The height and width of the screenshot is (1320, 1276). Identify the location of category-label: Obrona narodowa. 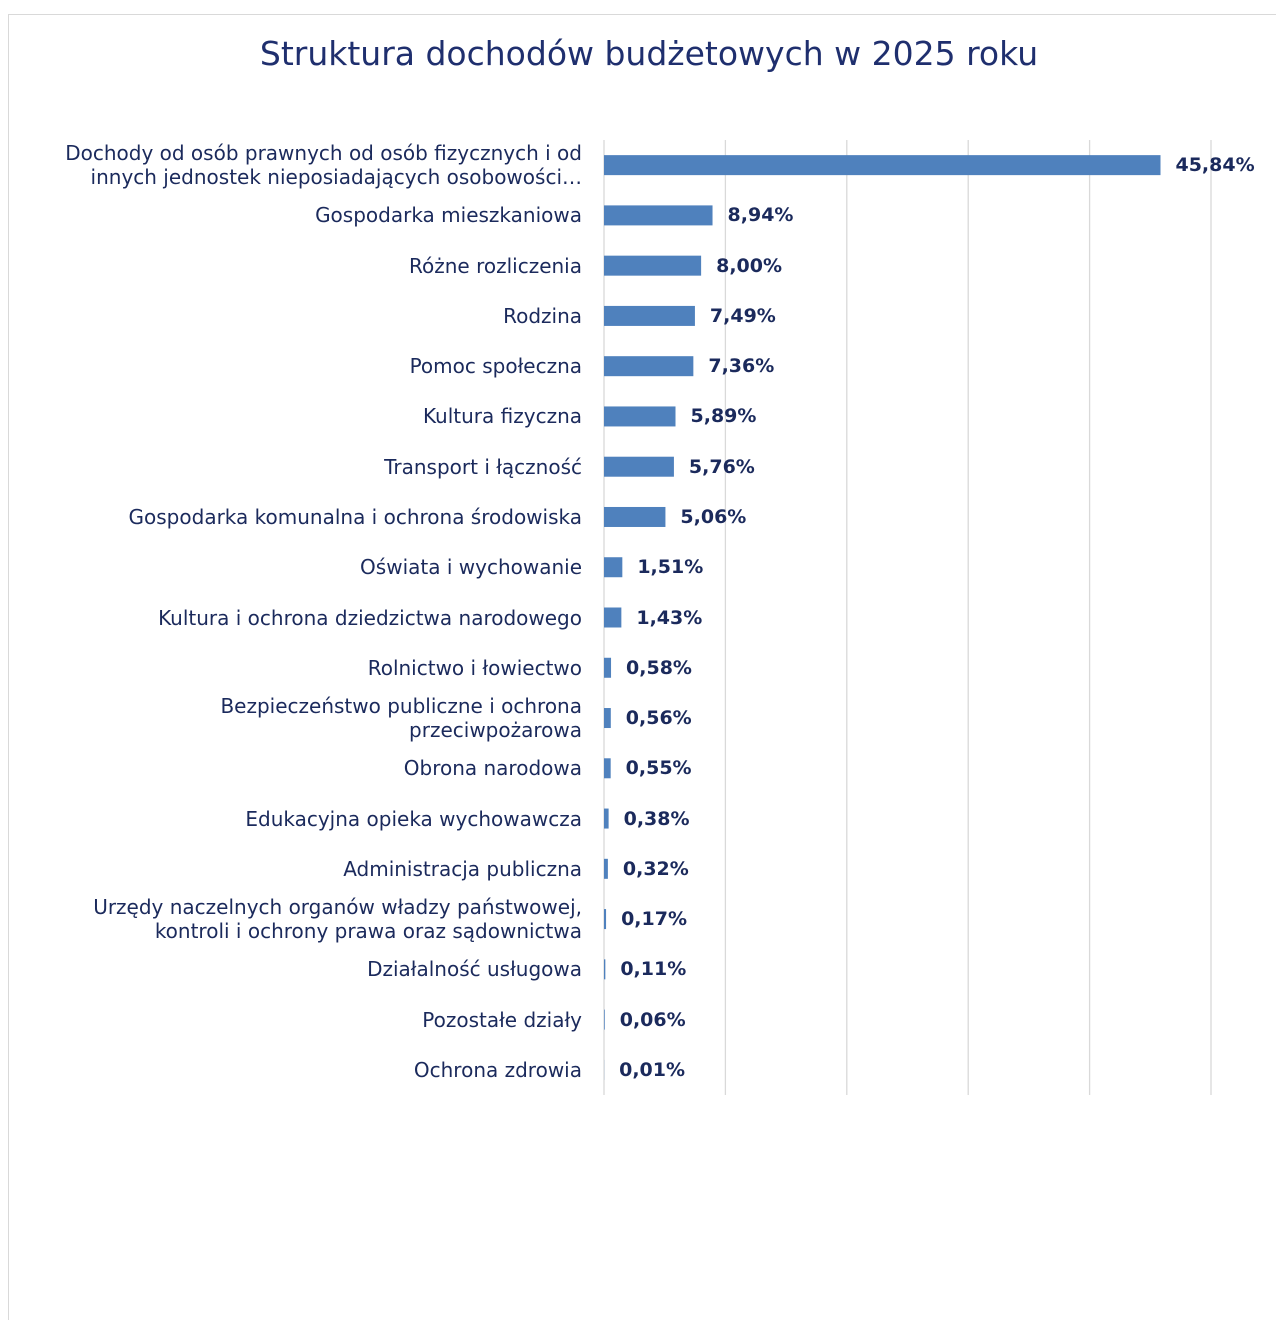
(492, 768).